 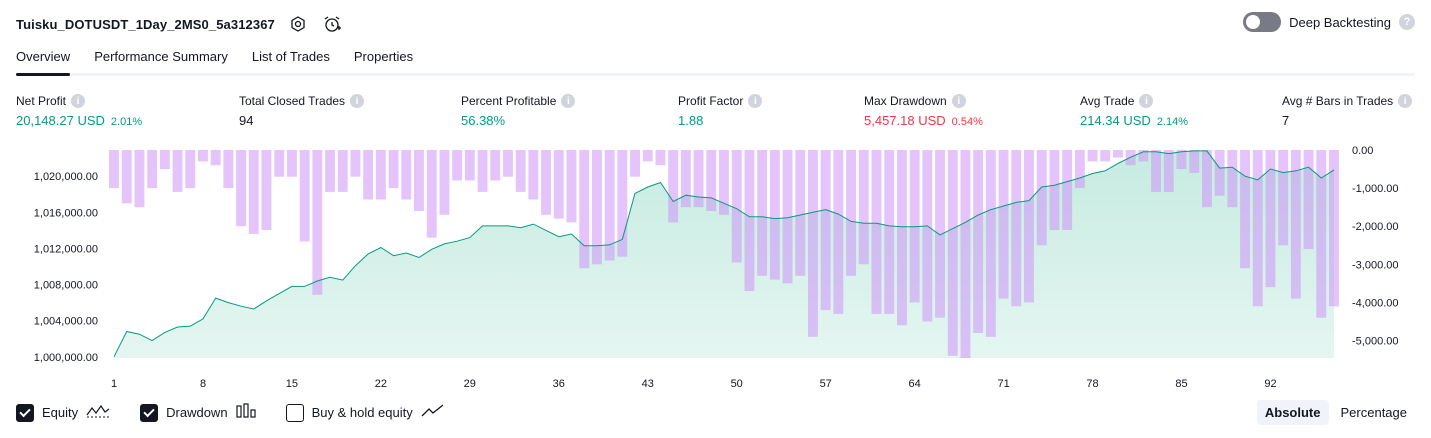 What do you see at coordinates (1262, 22) in the screenshot?
I see `deep-backtesting-toggle` at bounding box center [1262, 22].